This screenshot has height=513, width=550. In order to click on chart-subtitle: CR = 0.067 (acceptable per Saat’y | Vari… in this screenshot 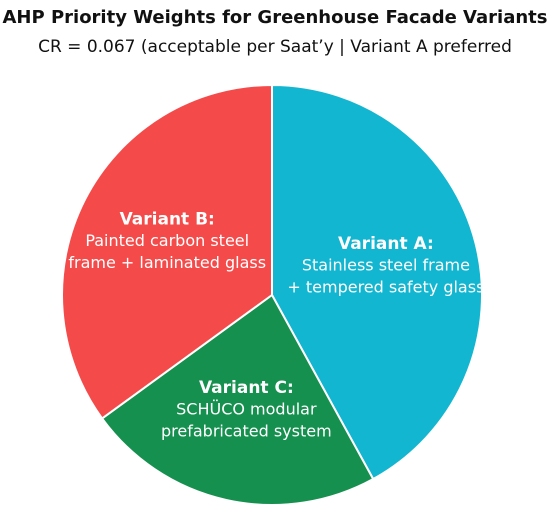, I will do `click(275, 47)`.